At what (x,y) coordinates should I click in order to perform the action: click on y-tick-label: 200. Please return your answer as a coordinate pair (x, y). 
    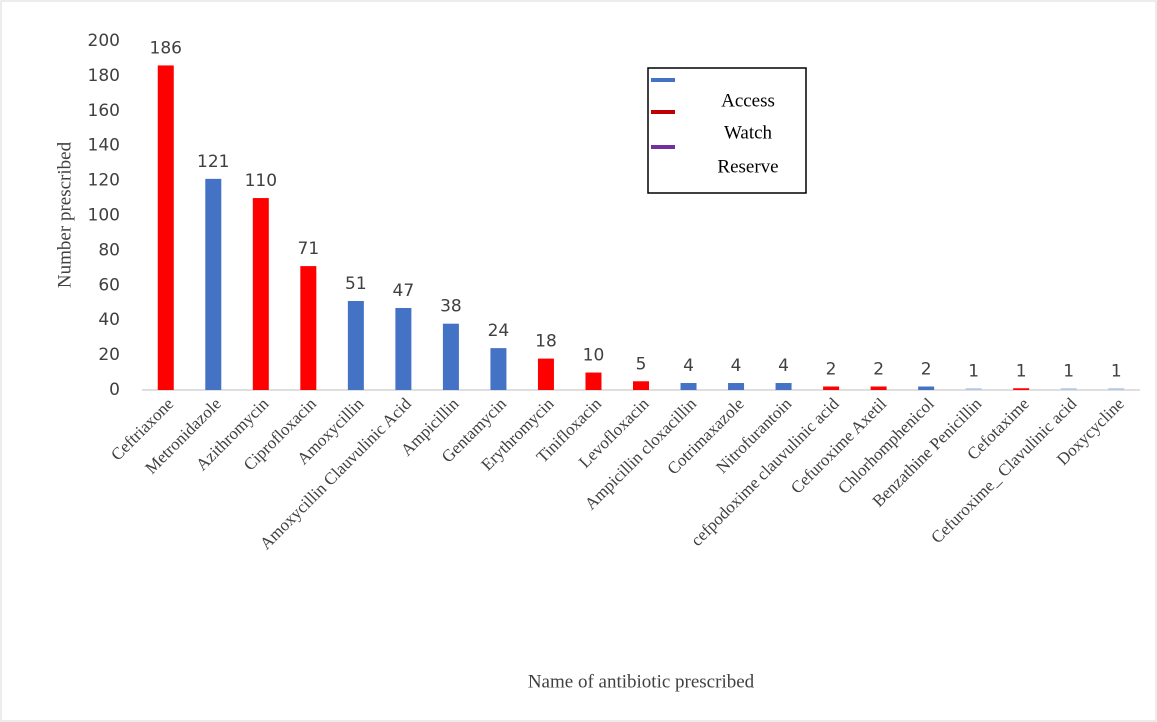
    Looking at the image, I should click on (104, 41).